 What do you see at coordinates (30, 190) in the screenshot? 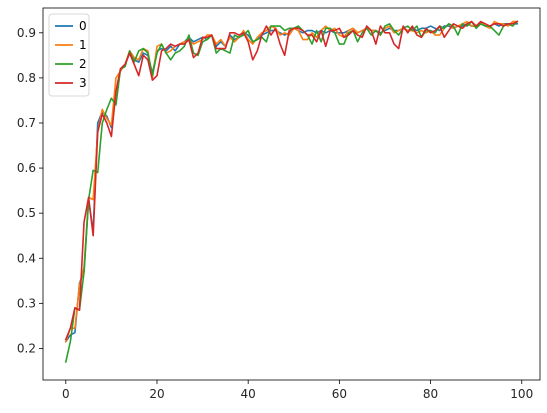
I see `y-axis: 0.2 0.3 0.4 0.5 0.6 0.7 0.8 0.9` at bounding box center [30, 190].